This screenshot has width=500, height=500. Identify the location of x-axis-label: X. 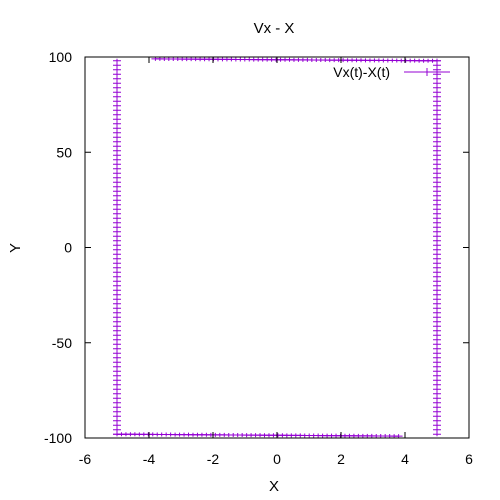
(274, 486).